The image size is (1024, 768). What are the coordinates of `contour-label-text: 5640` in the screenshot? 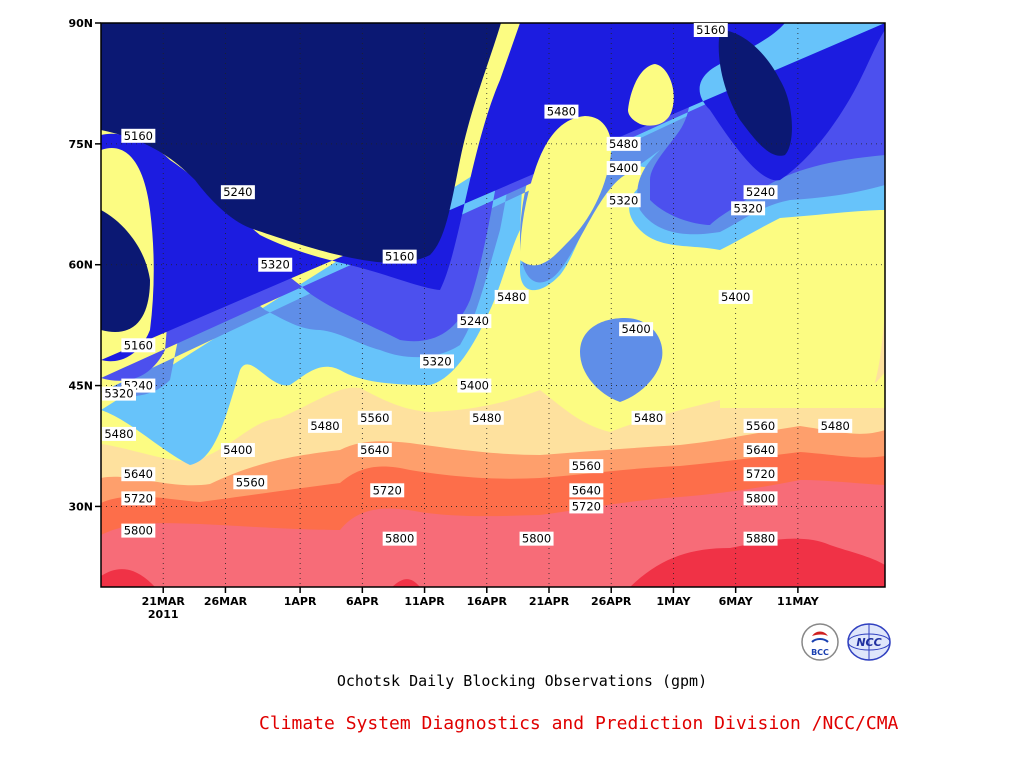 It's located at (138, 474).